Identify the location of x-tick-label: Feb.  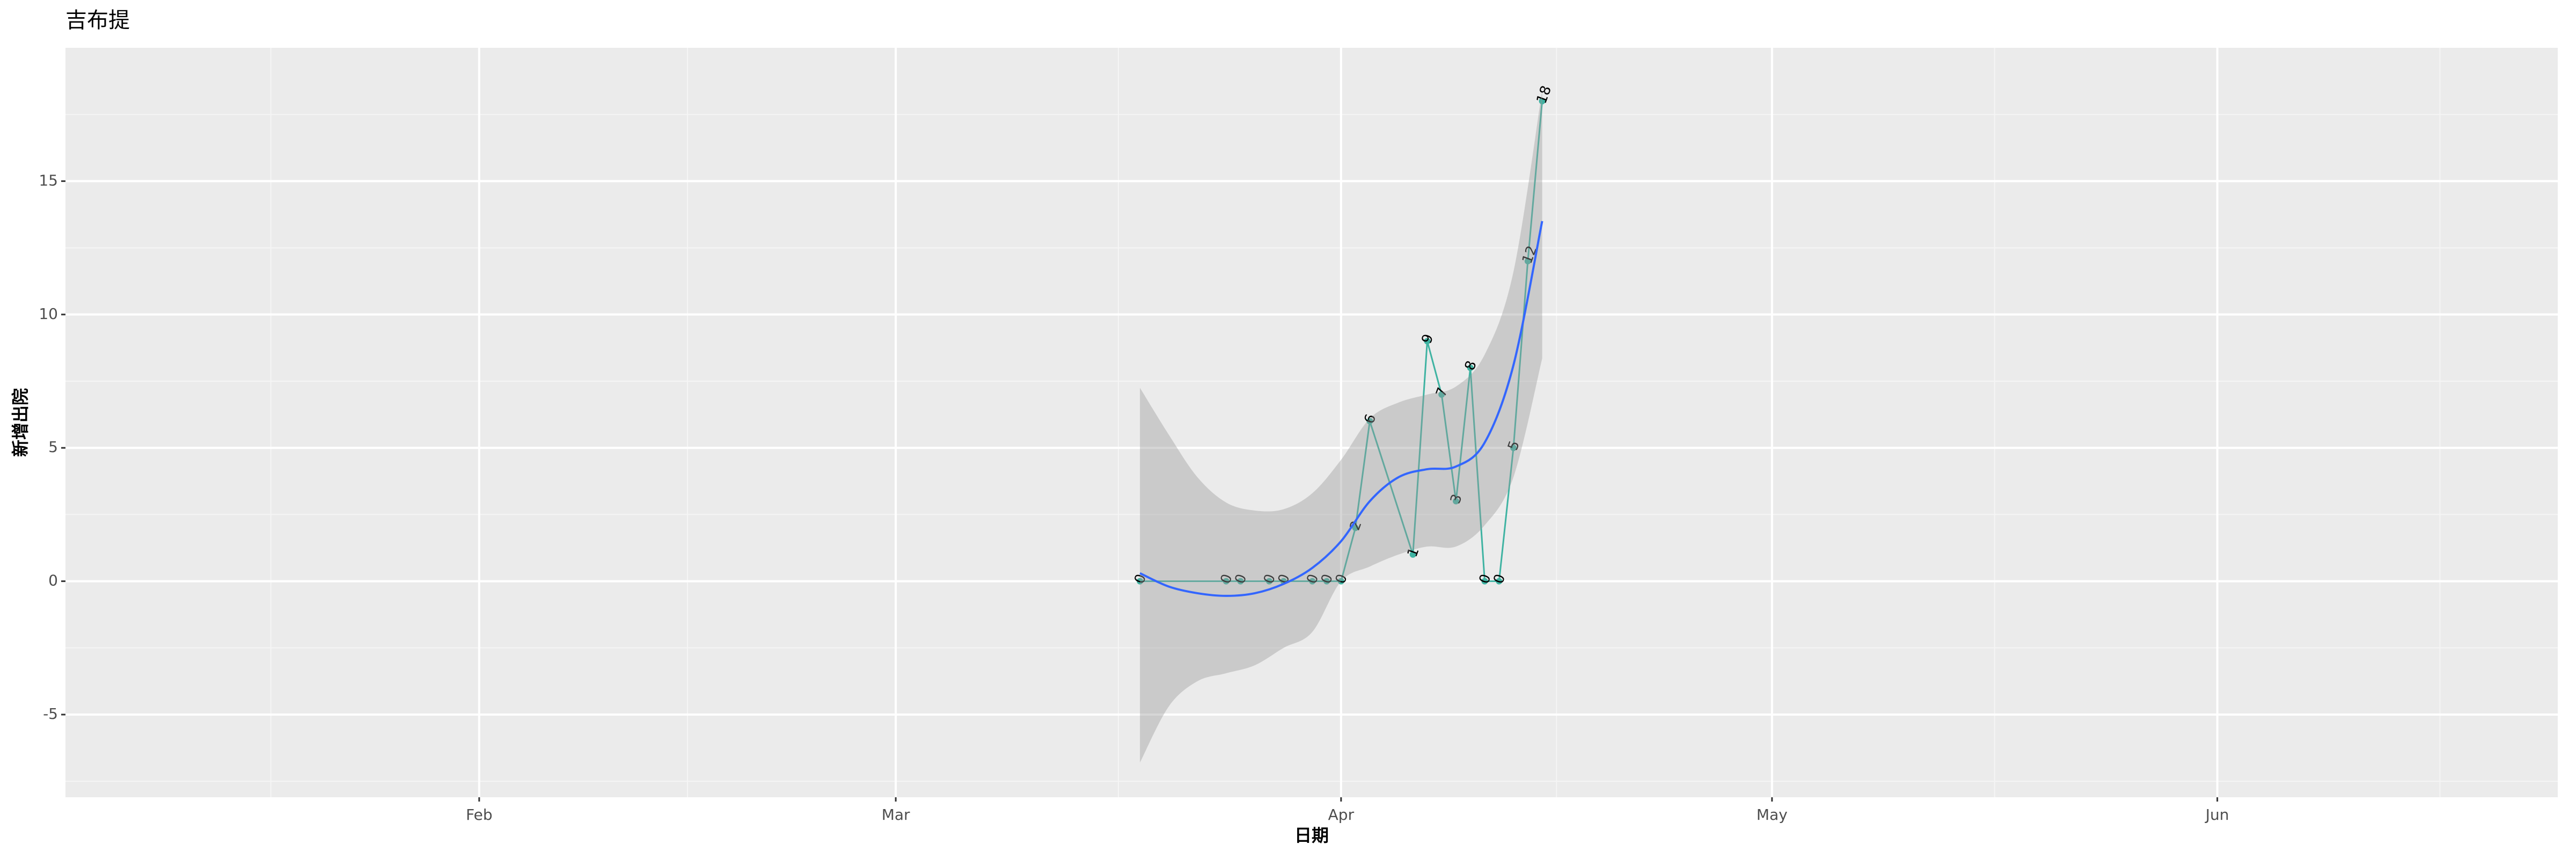
(479, 815).